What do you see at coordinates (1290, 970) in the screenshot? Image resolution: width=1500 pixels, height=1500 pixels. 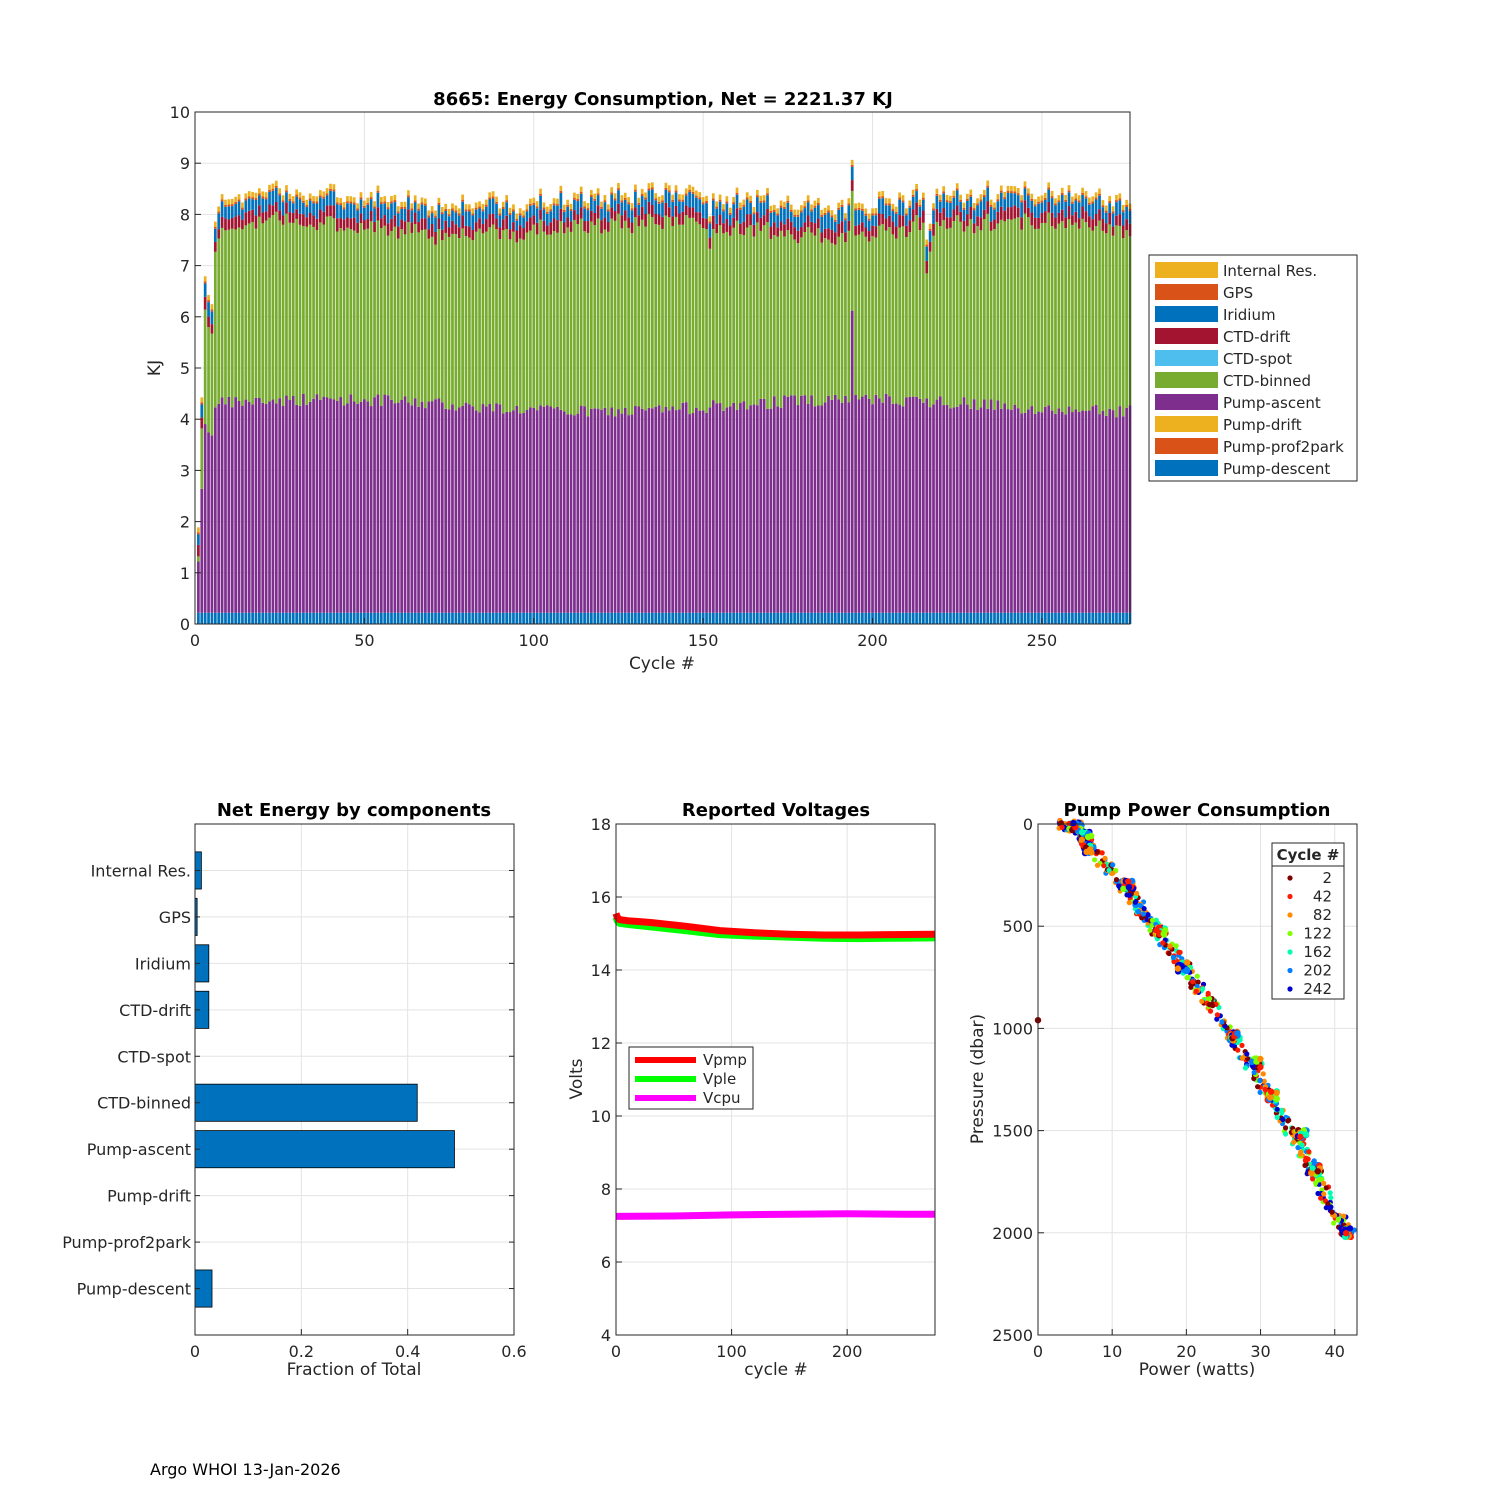 I see `pump-power-legend-marker` at bounding box center [1290, 970].